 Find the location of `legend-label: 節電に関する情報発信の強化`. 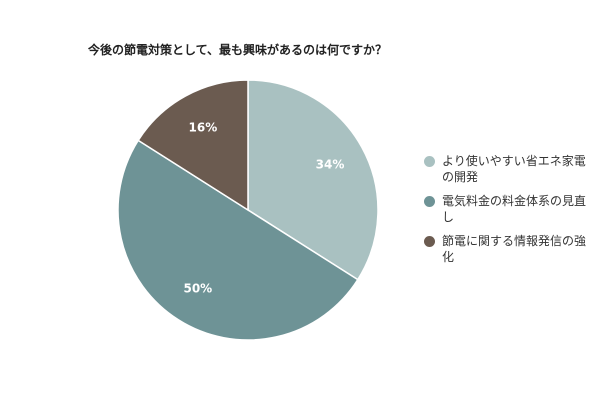

legend-label: 節電に関する情報発信の強化 is located at coordinates (514, 249).